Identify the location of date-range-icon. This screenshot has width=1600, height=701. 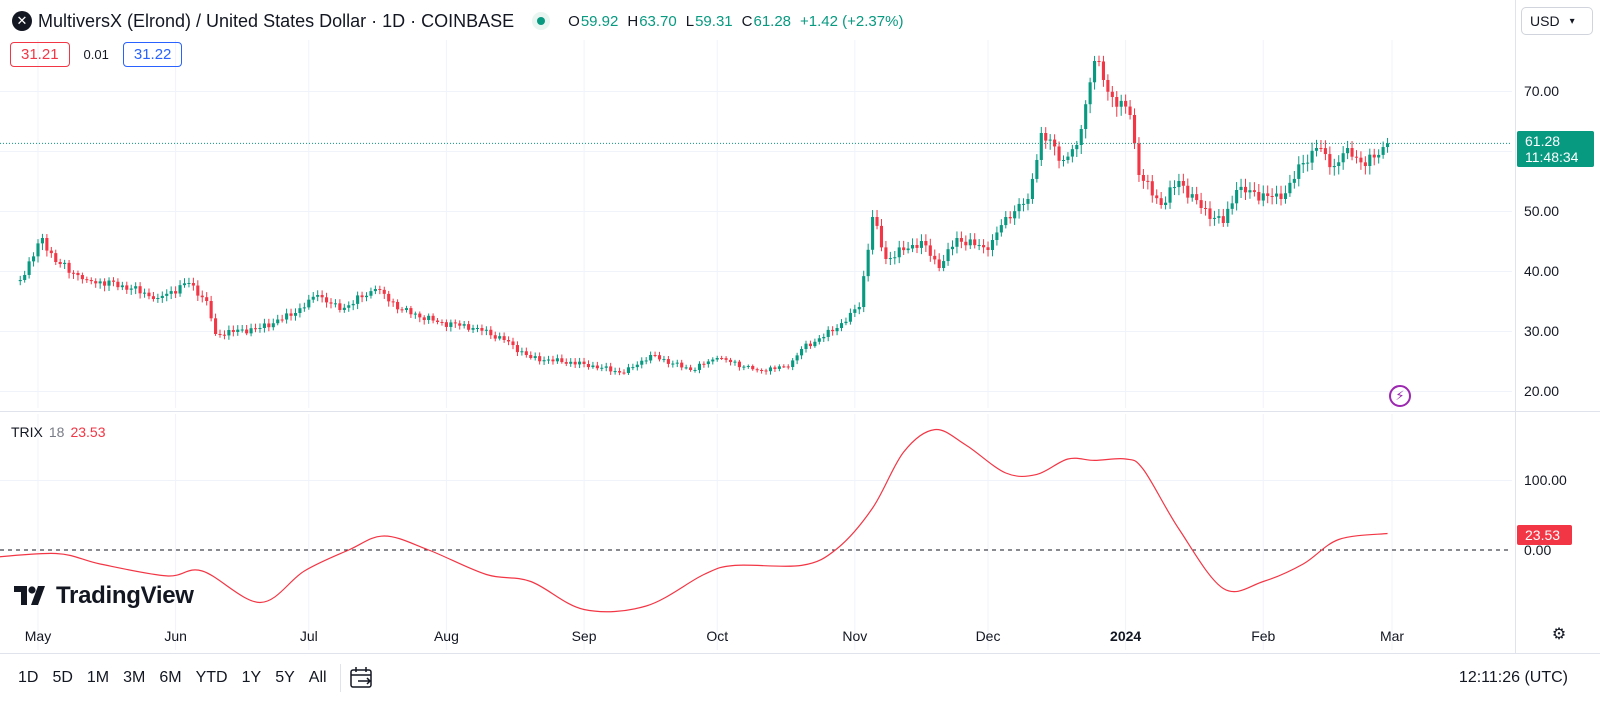
(362, 678).